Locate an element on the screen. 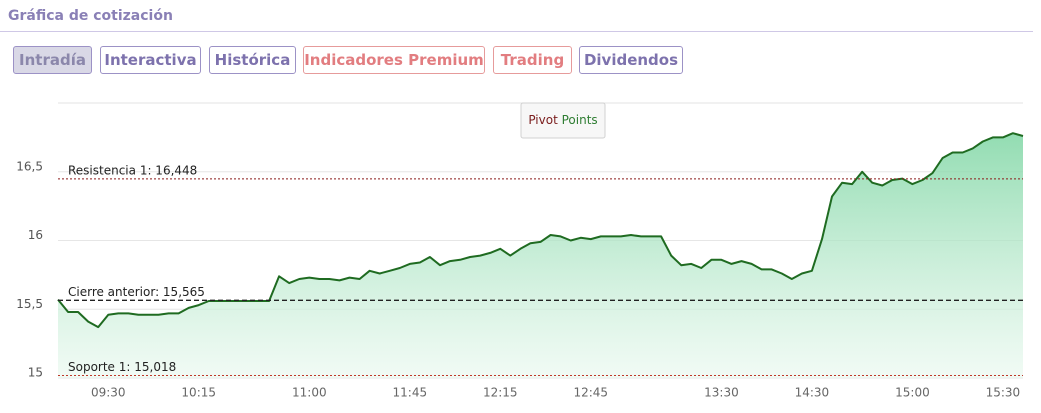  x-tick-label: 11:00 is located at coordinates (309, 393).